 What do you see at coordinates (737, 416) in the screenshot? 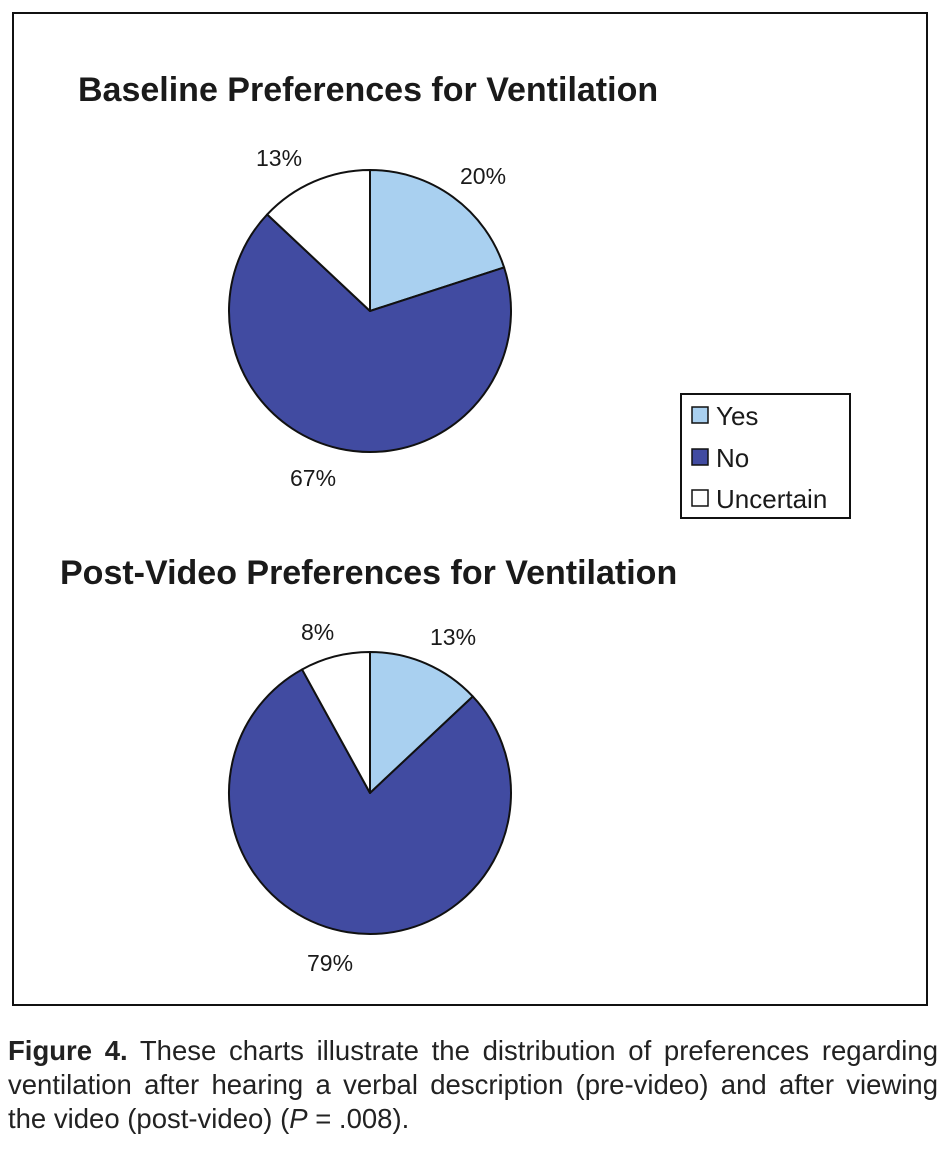
I see `legend-label-yes: Yes` at bounding box center [737, 416].